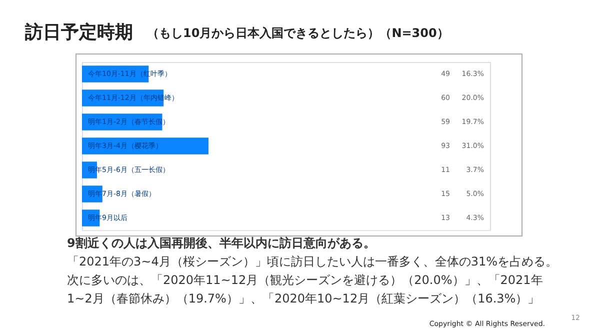 The width and height of the screenshot is (600, 336). Describe the element at coordinates (221, 243) in the screenshot. I see `text: 9割近くの人は入国再開後、半年以内に訪日意向がある。` at that location.